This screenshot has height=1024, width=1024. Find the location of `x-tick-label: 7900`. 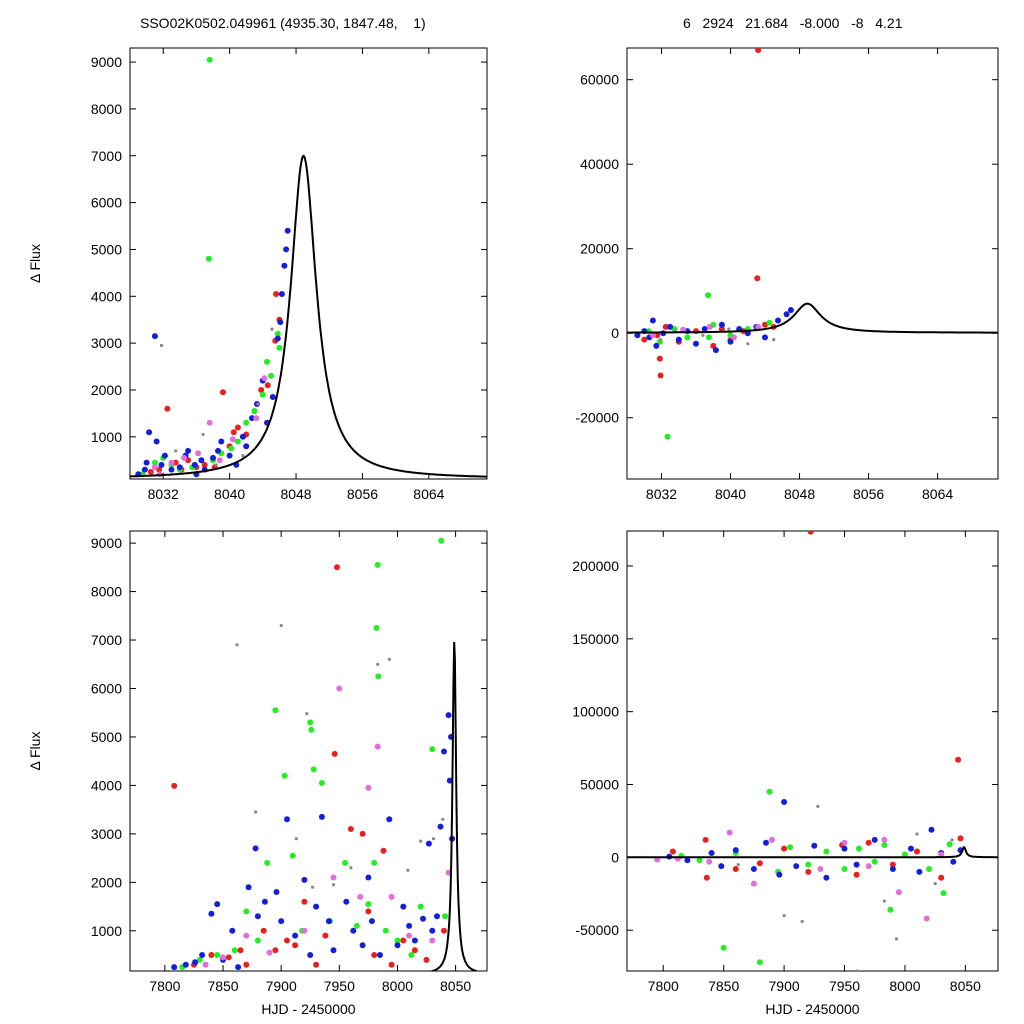

x-tick-label: 7900 is located at coordinates (784, 986).